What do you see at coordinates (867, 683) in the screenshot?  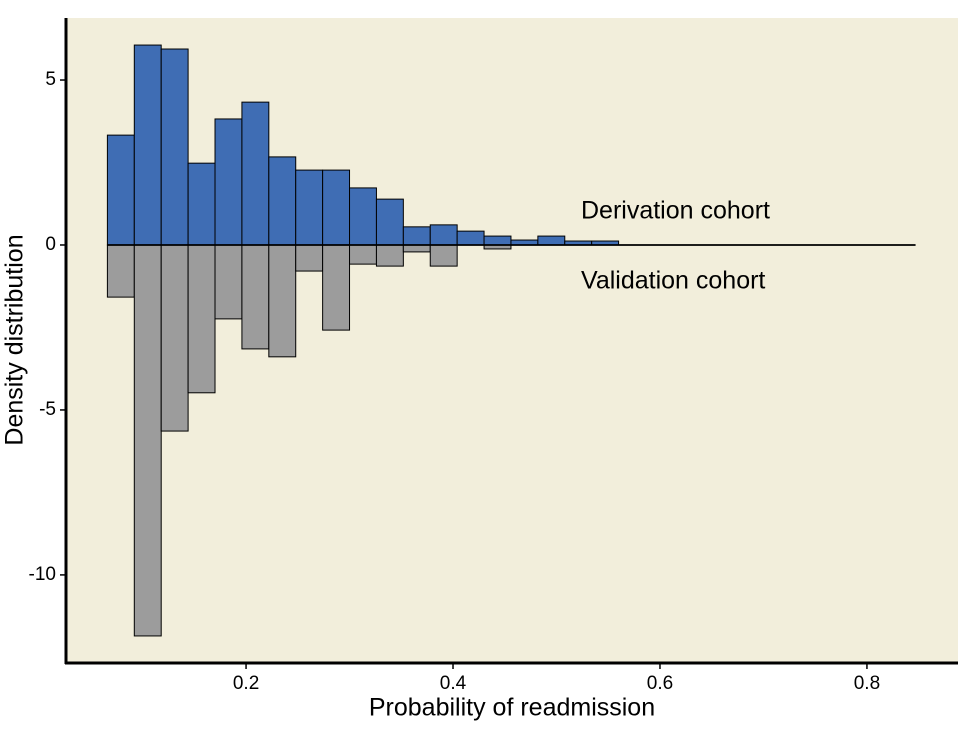 I see `x-tick-label: 0.8` at bounding box center [867, 683].